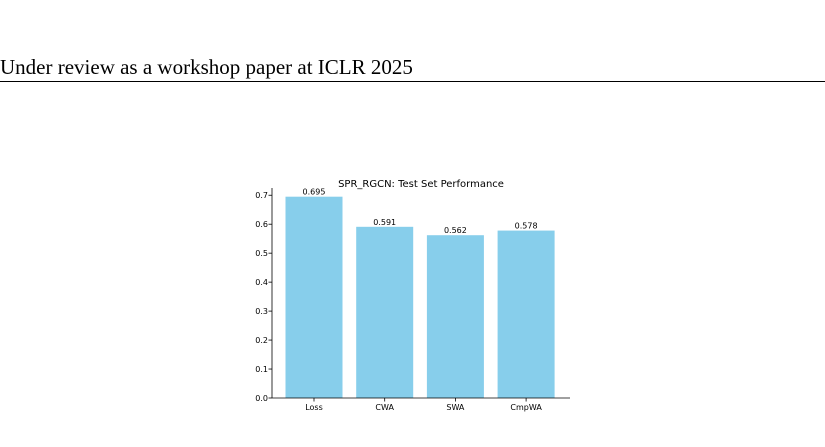 This screenshot has height=447, width=825. What do you see at coordinates (384, 407) in the screenshot?
I see `x-tick-label: CWA` at bounding box center [384, 407].